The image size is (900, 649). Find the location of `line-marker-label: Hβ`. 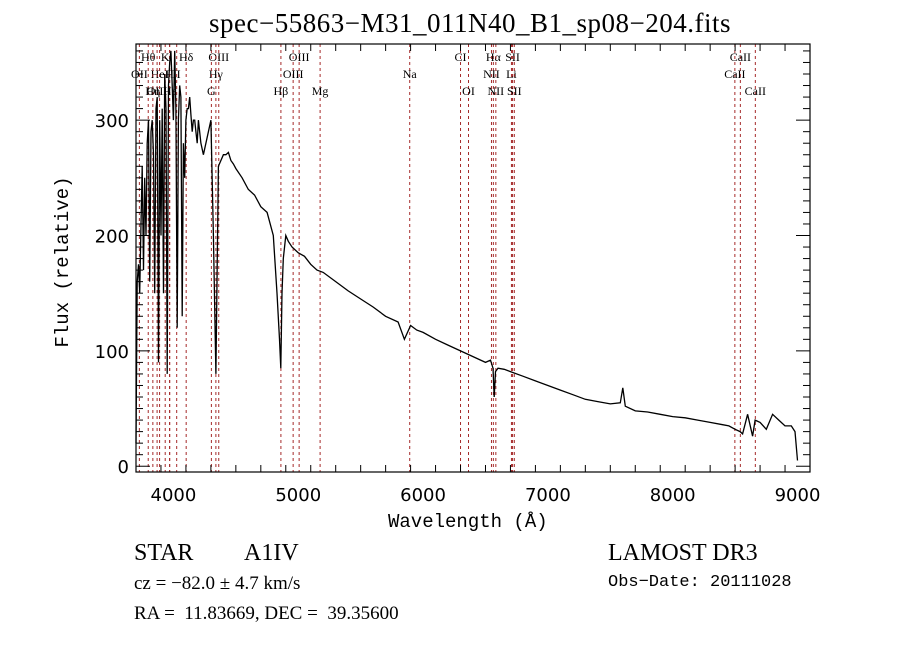

line-marker-label: Hβ is located at coordinates (281, 91).